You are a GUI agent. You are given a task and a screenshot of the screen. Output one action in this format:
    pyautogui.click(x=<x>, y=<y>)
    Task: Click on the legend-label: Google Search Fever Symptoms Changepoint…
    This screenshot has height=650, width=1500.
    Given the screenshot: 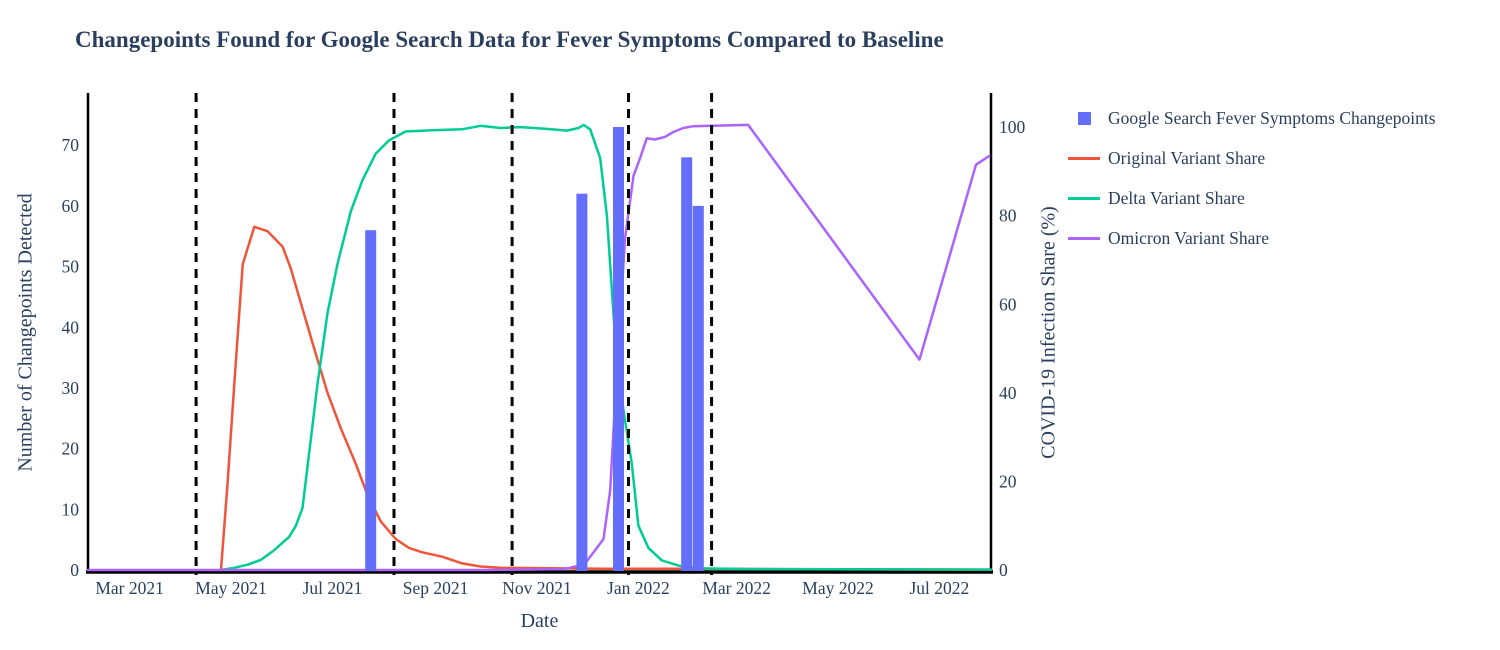 What is the action you would take?
    pyautogui.click(x=1272, y=117)
    